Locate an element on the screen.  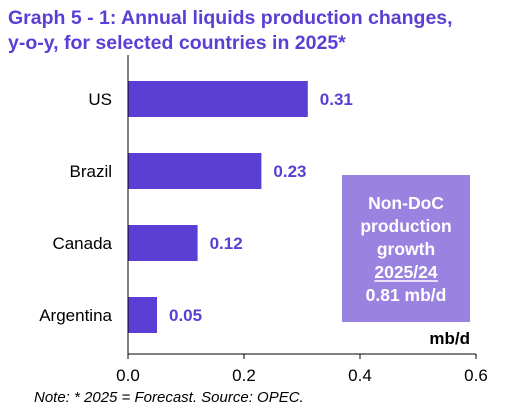
chart-title-line2: y-o-y, for selected countries in 2025* is located at coordinates (177, 43).